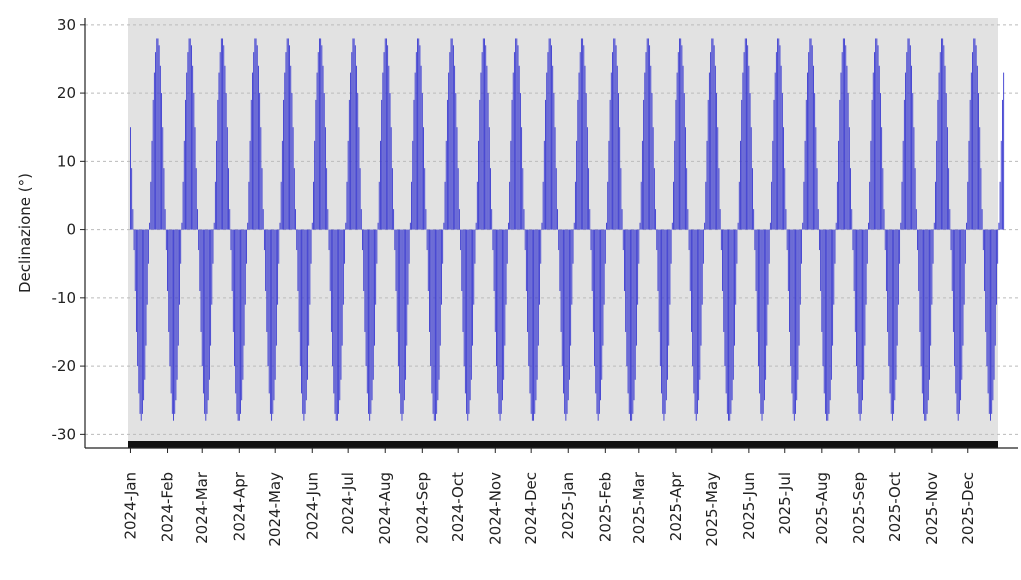 The height and width of the screenshot is (580, 1021). I want to click on x-tick-label: 2025-Feb, so click(605, 507).